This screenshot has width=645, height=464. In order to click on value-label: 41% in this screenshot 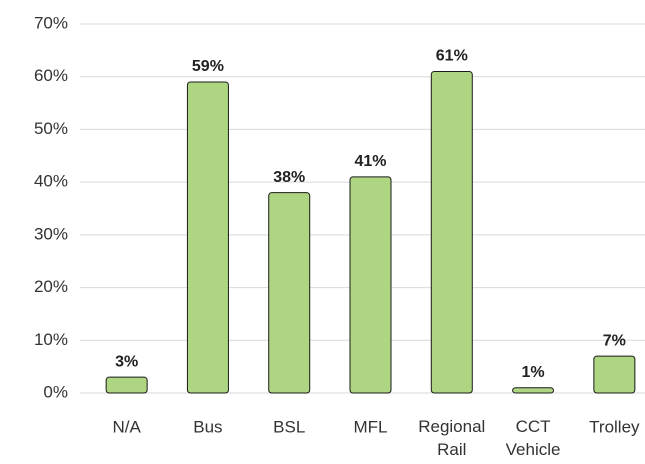, I will do `click(370, 161)`.